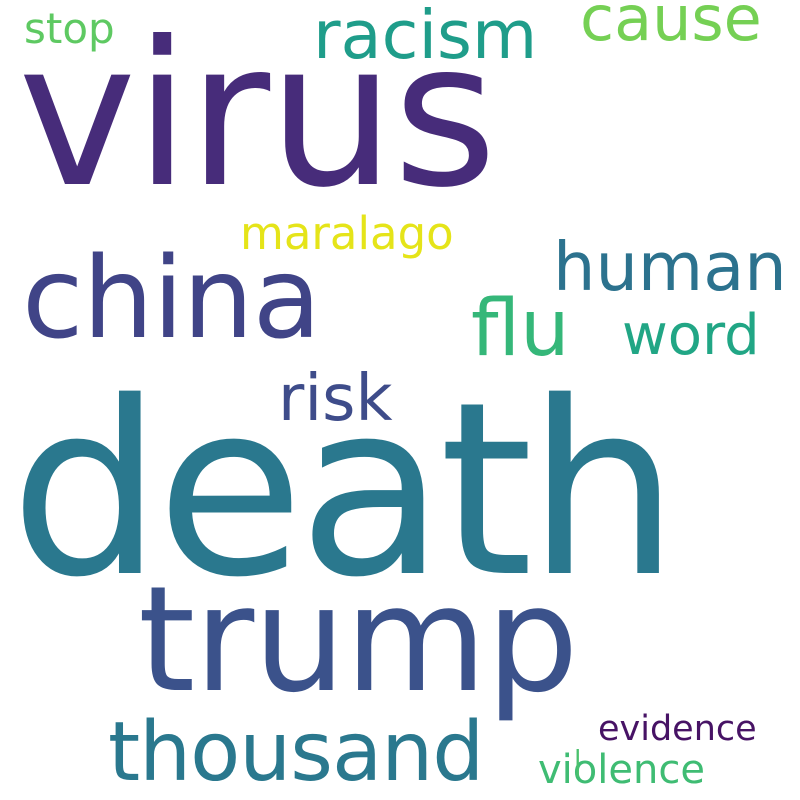 Image resolution: width=800 pixels, height=800 pixels. Describe the element at coordinates (171, 299) in the screenshot. I see `word-china: china` at that location.